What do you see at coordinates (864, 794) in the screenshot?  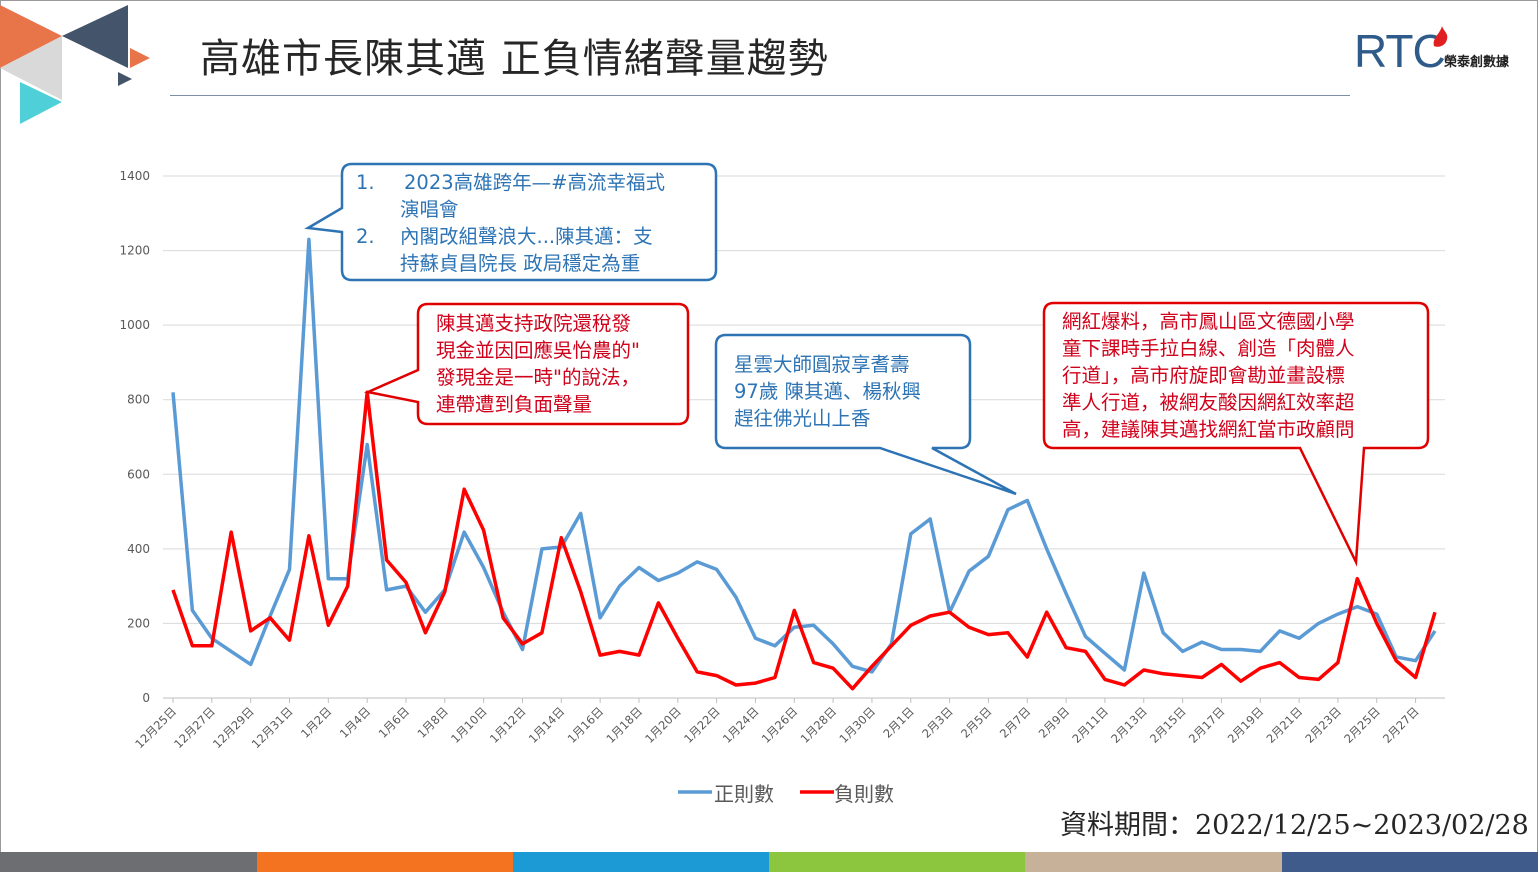 I see `legend-negative-label: 負則數` at bounding box center [864, 794].